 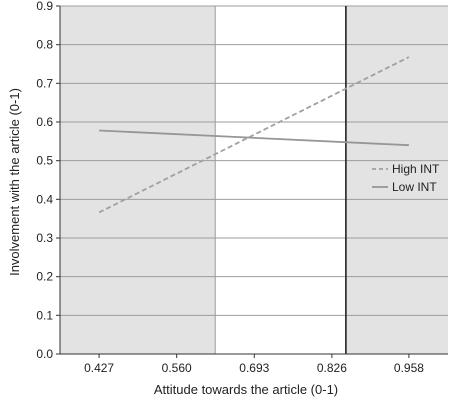 What do you see at coordinates (406, 178) in the screenshot?
I see `legend: High INT Low INT` at bounding box center [406, 178].